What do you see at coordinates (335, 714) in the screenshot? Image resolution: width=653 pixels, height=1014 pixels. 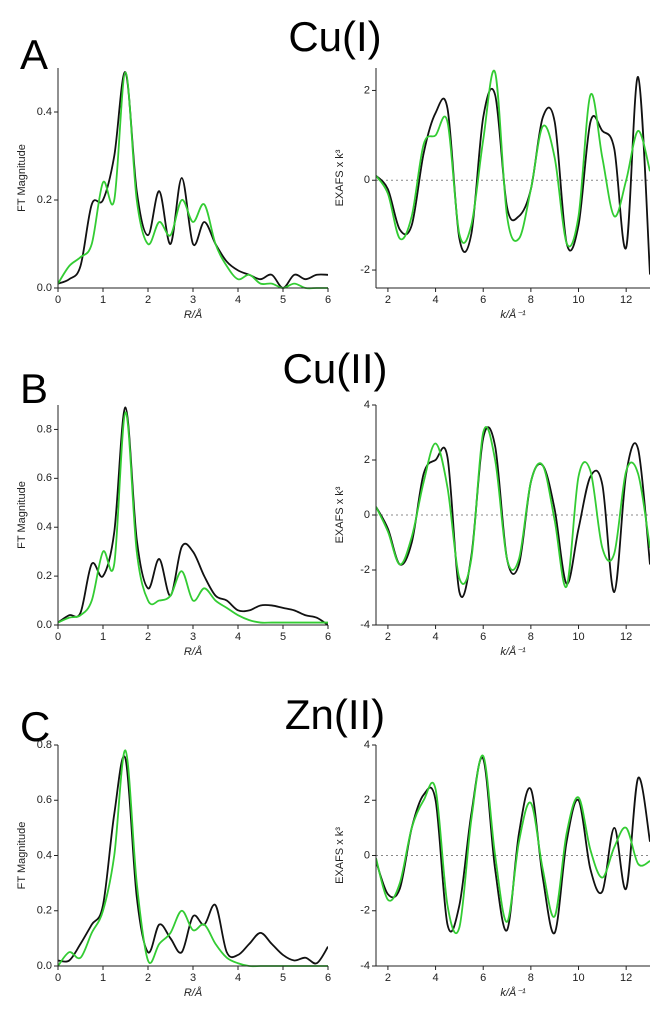 I see `panel-title: Zn(II)` at bounding box center [335, 714].